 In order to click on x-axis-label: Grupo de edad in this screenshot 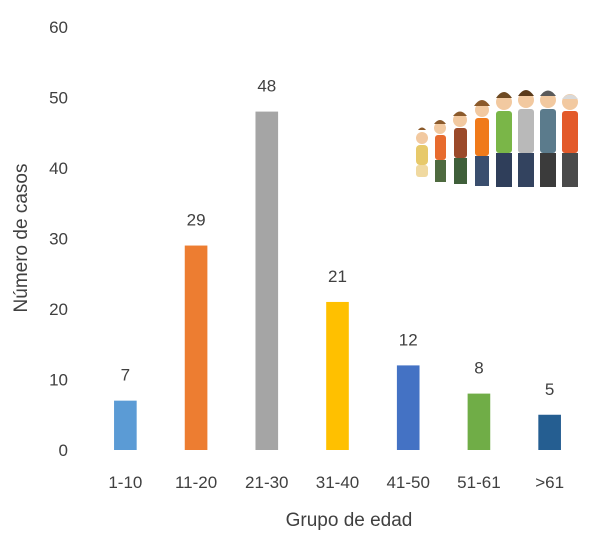, I will do `click(349, 520)`.